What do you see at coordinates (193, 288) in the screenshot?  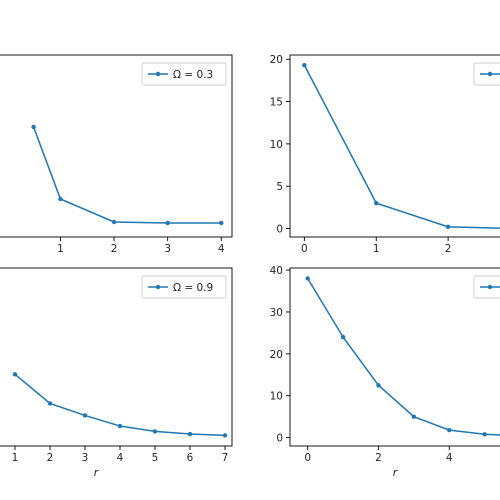 I see `legend-label: Ω = 0.9` at bounding box center [193, 288].